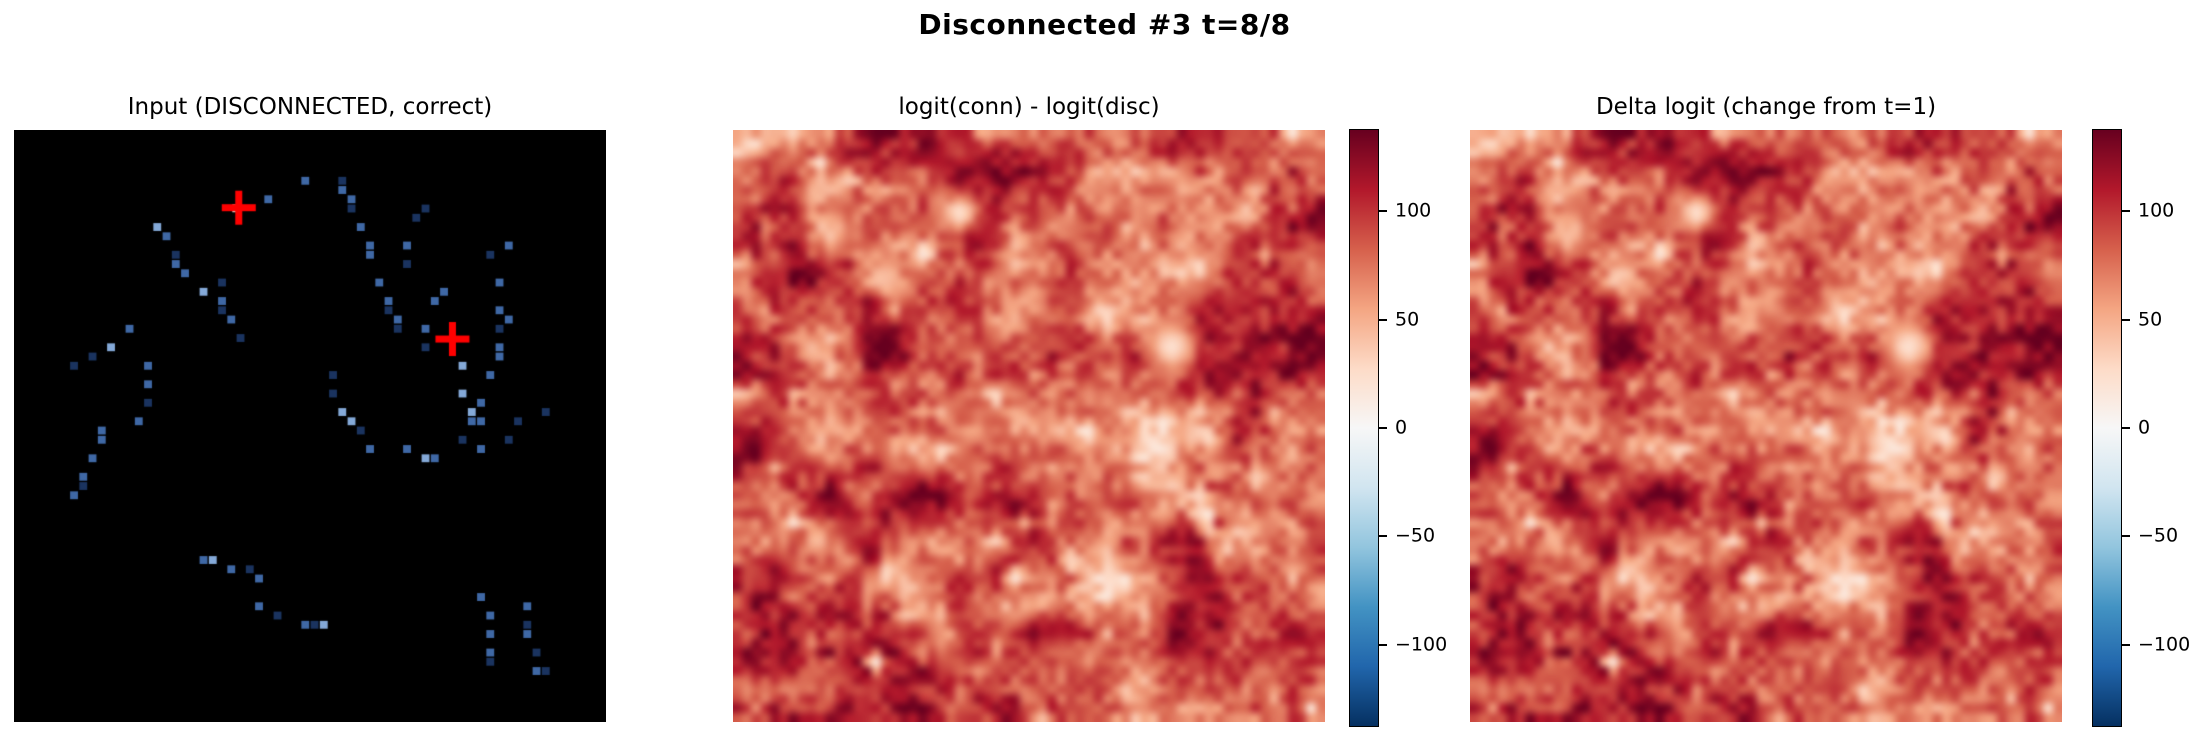  What do you see at coordinates (1104, 24) in the screenshot?
I see `figure-title: Disconnected #3 t=8/8` at bounding box center [1104, 24].